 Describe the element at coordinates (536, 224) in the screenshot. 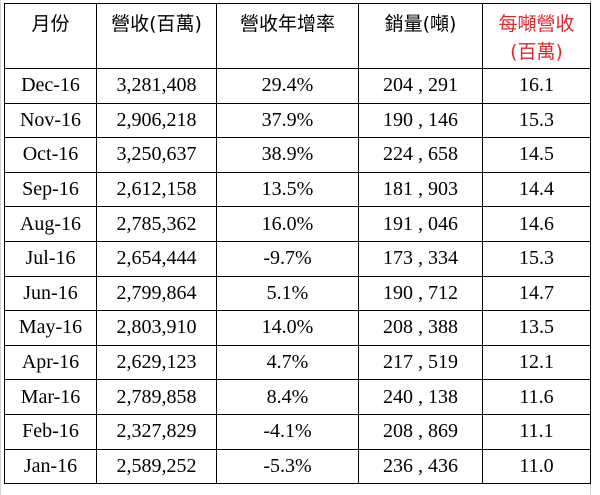

I see `cell-per-ton: 14.6` at that location.